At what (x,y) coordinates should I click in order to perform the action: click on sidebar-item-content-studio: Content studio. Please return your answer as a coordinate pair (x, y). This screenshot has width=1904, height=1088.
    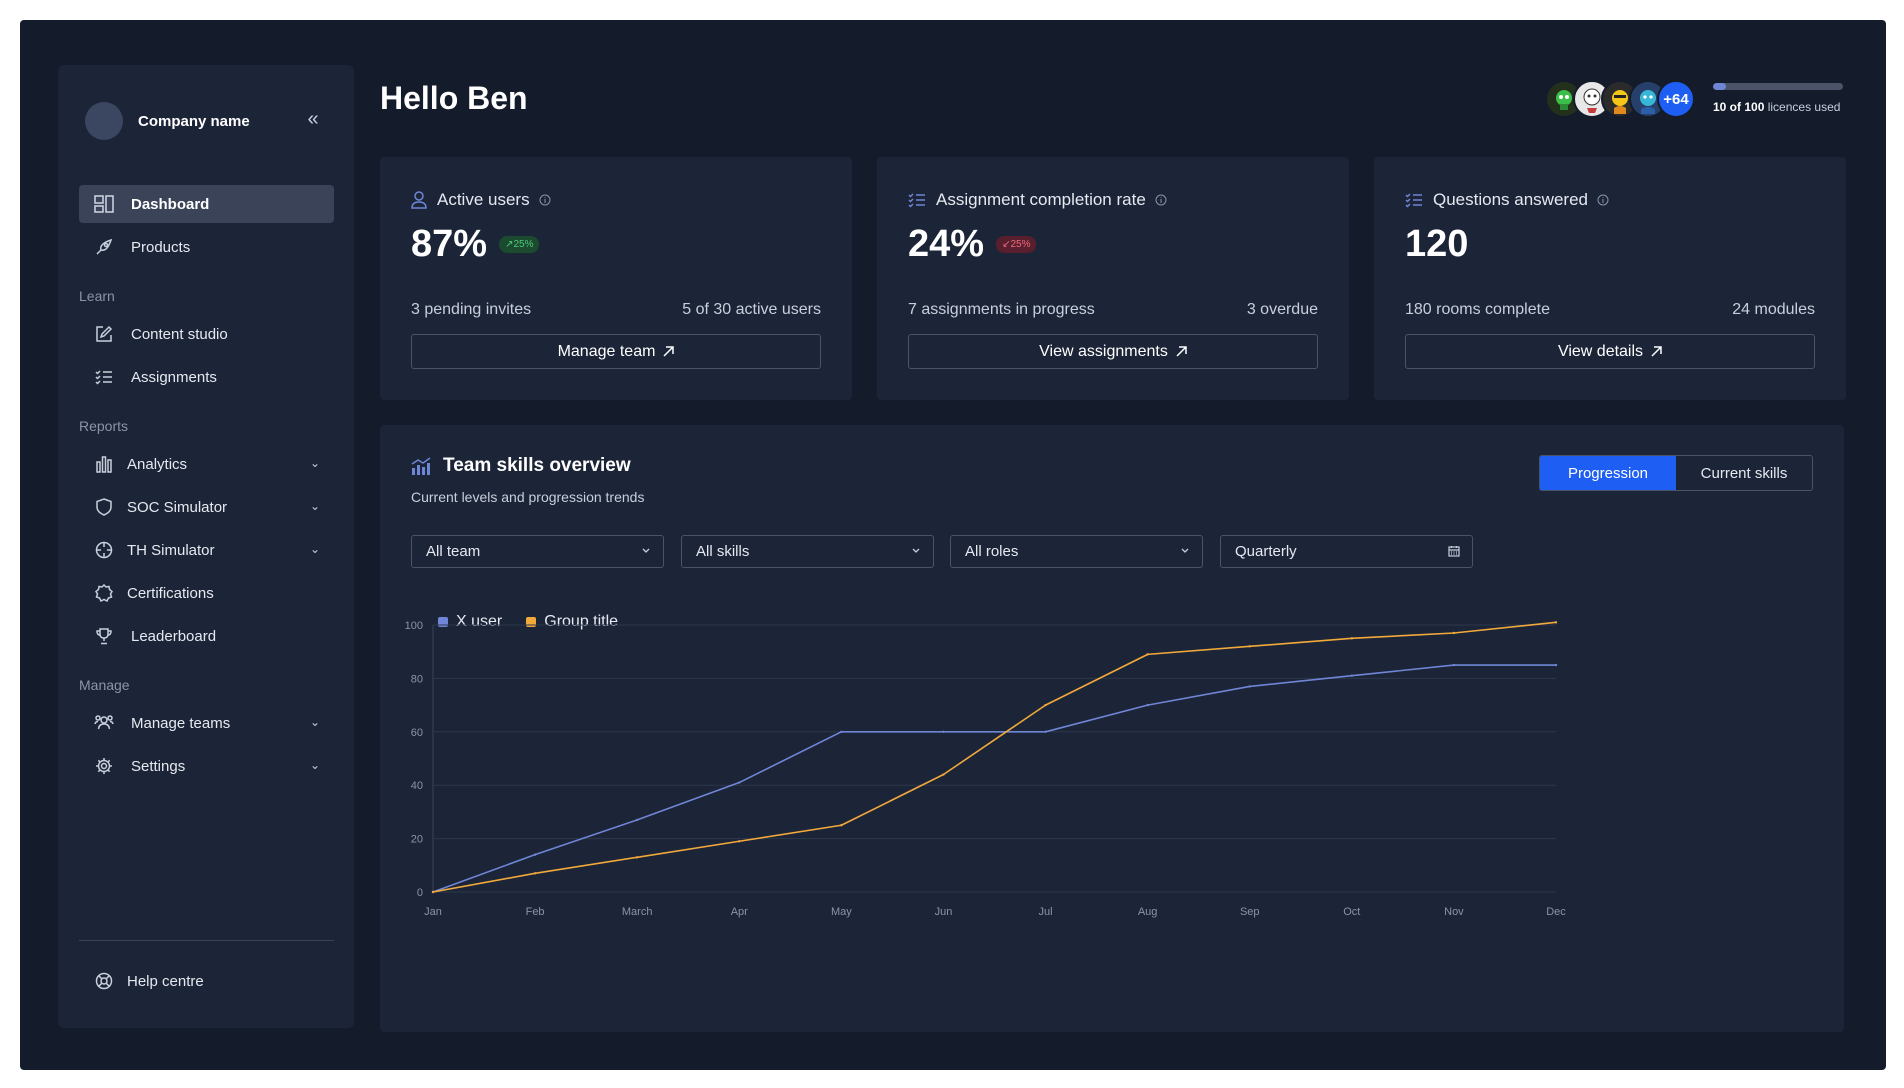
    Looking at the image, I should click on (206, 334).